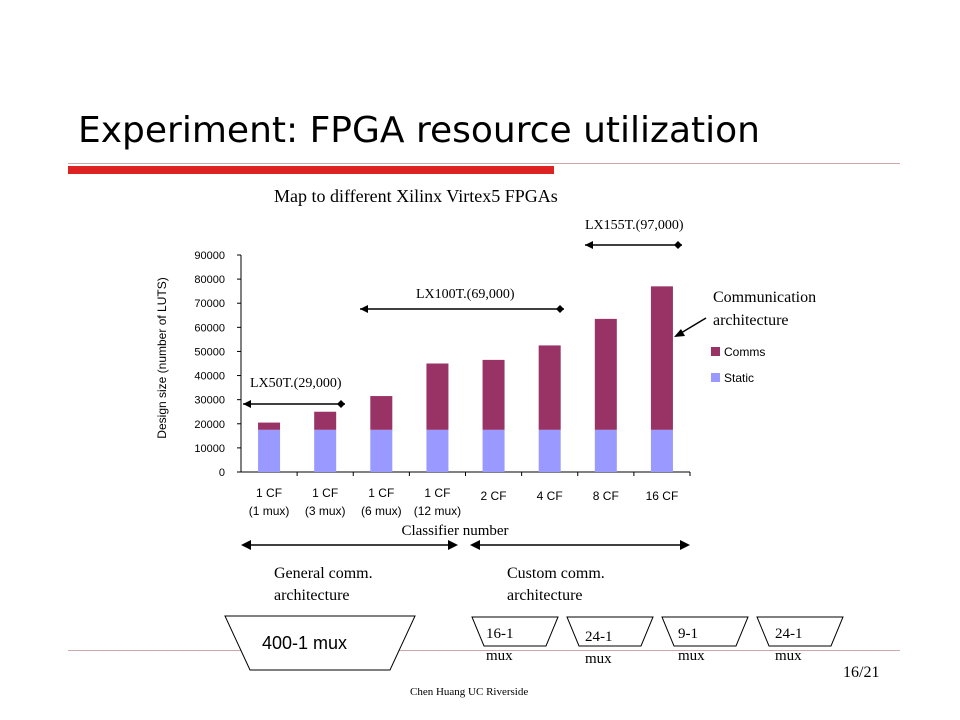 The width and height of the screenshot is (960, 720). Describe the element at coordinates (269, 511) in the screenshot. I see `x-tick-label: (1 mux)` at that location.